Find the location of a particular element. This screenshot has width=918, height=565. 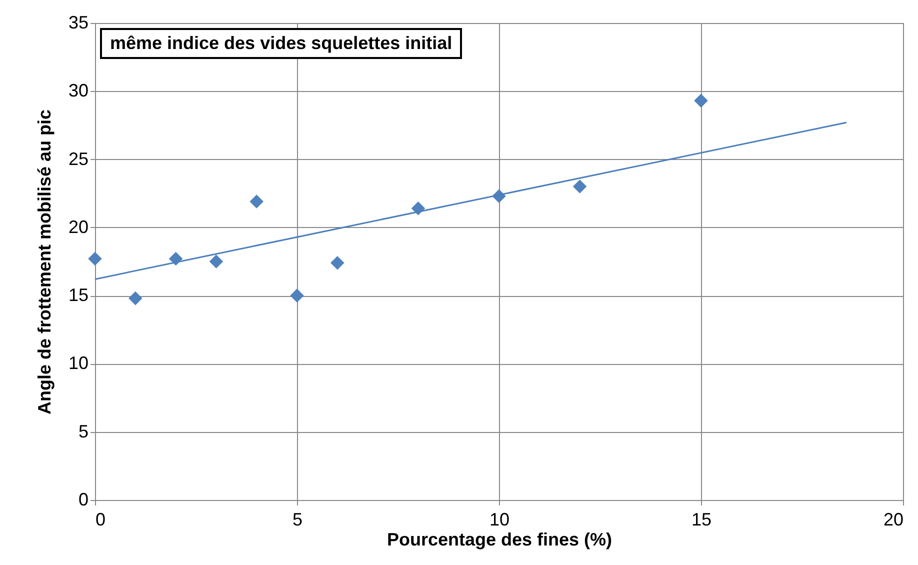

y-tick-label: 10 is located at coordinates (78, 363).